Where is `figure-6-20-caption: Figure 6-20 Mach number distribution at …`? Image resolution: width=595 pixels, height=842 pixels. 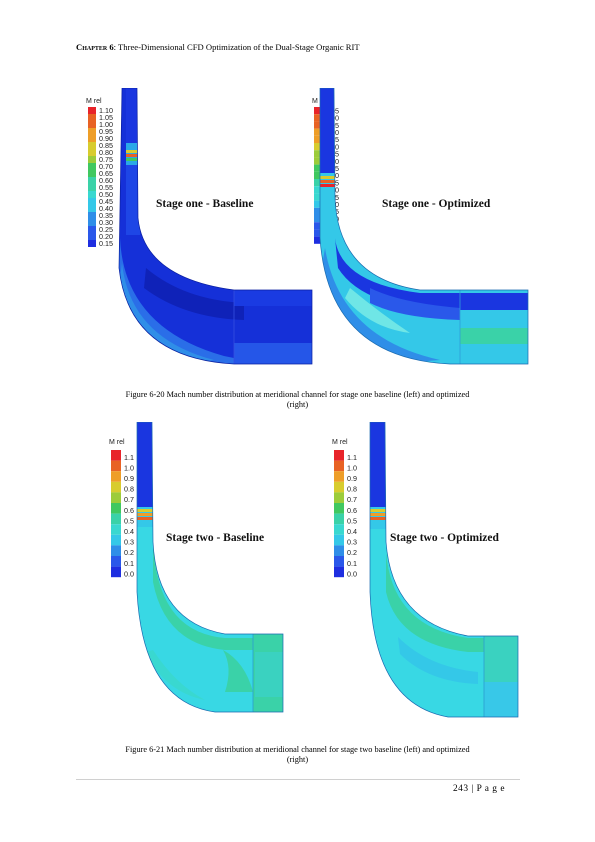
figure-6-20-caption: Figure 6-20 Mach number distribution at … is located at coordinates (297, 400).